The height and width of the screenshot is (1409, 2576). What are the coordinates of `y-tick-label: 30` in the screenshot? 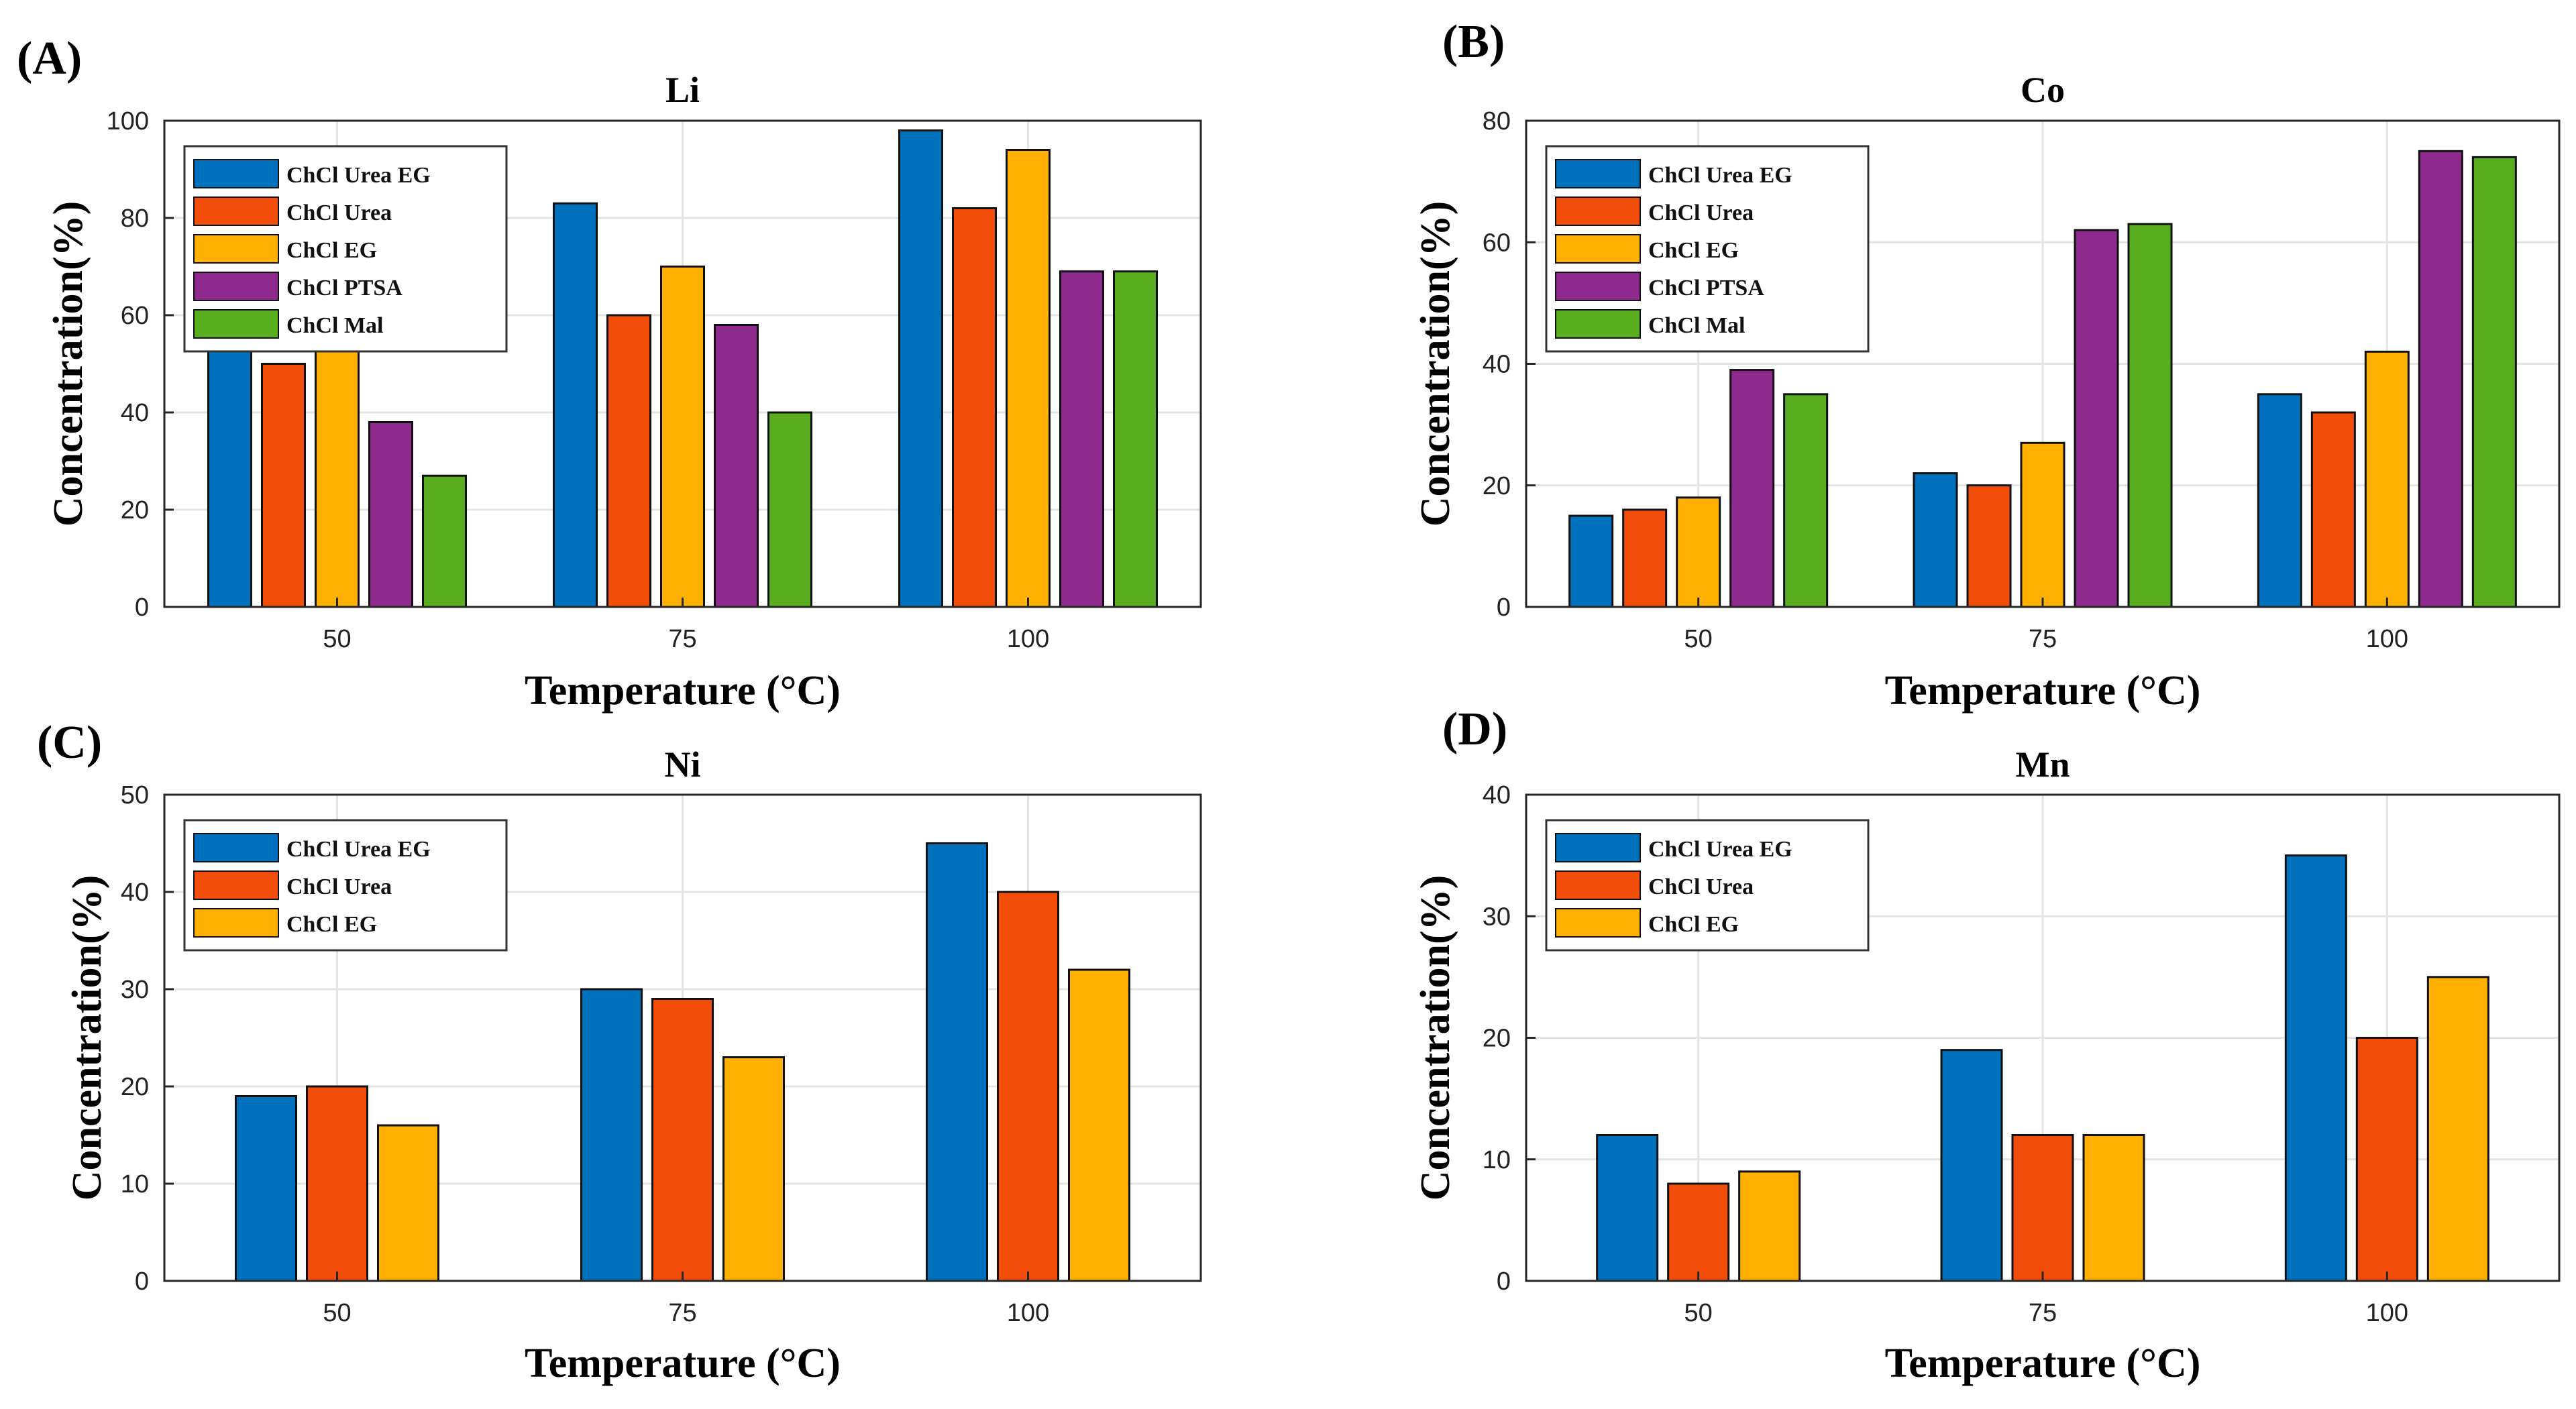 It's located at (1497, 917).